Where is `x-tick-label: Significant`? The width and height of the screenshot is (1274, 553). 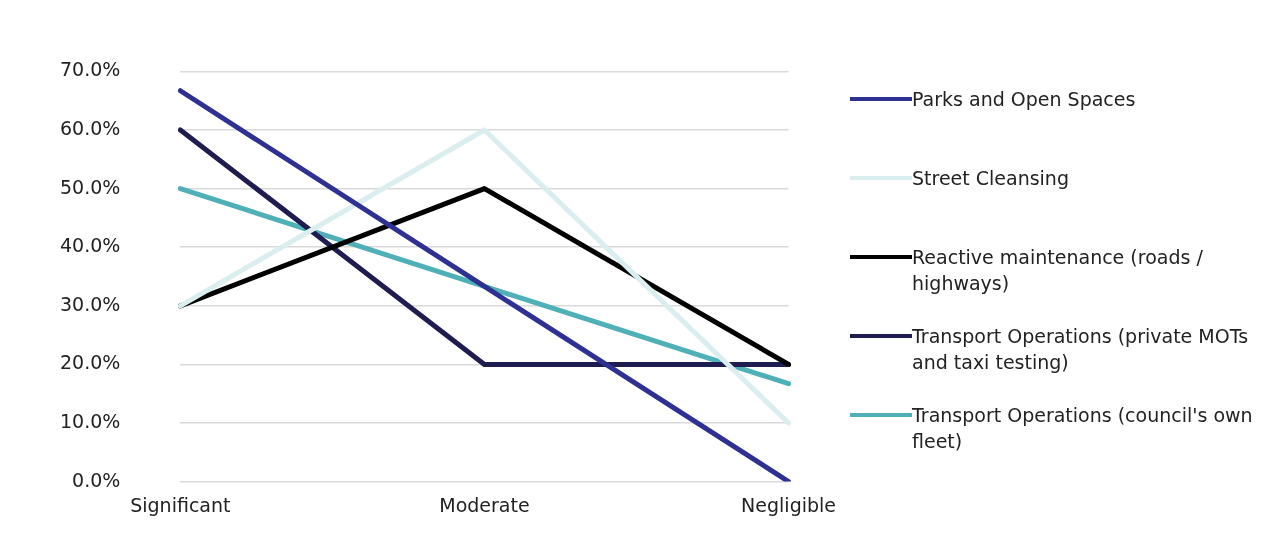
x-tick-label: Significant is located at coordinates (180, 504).